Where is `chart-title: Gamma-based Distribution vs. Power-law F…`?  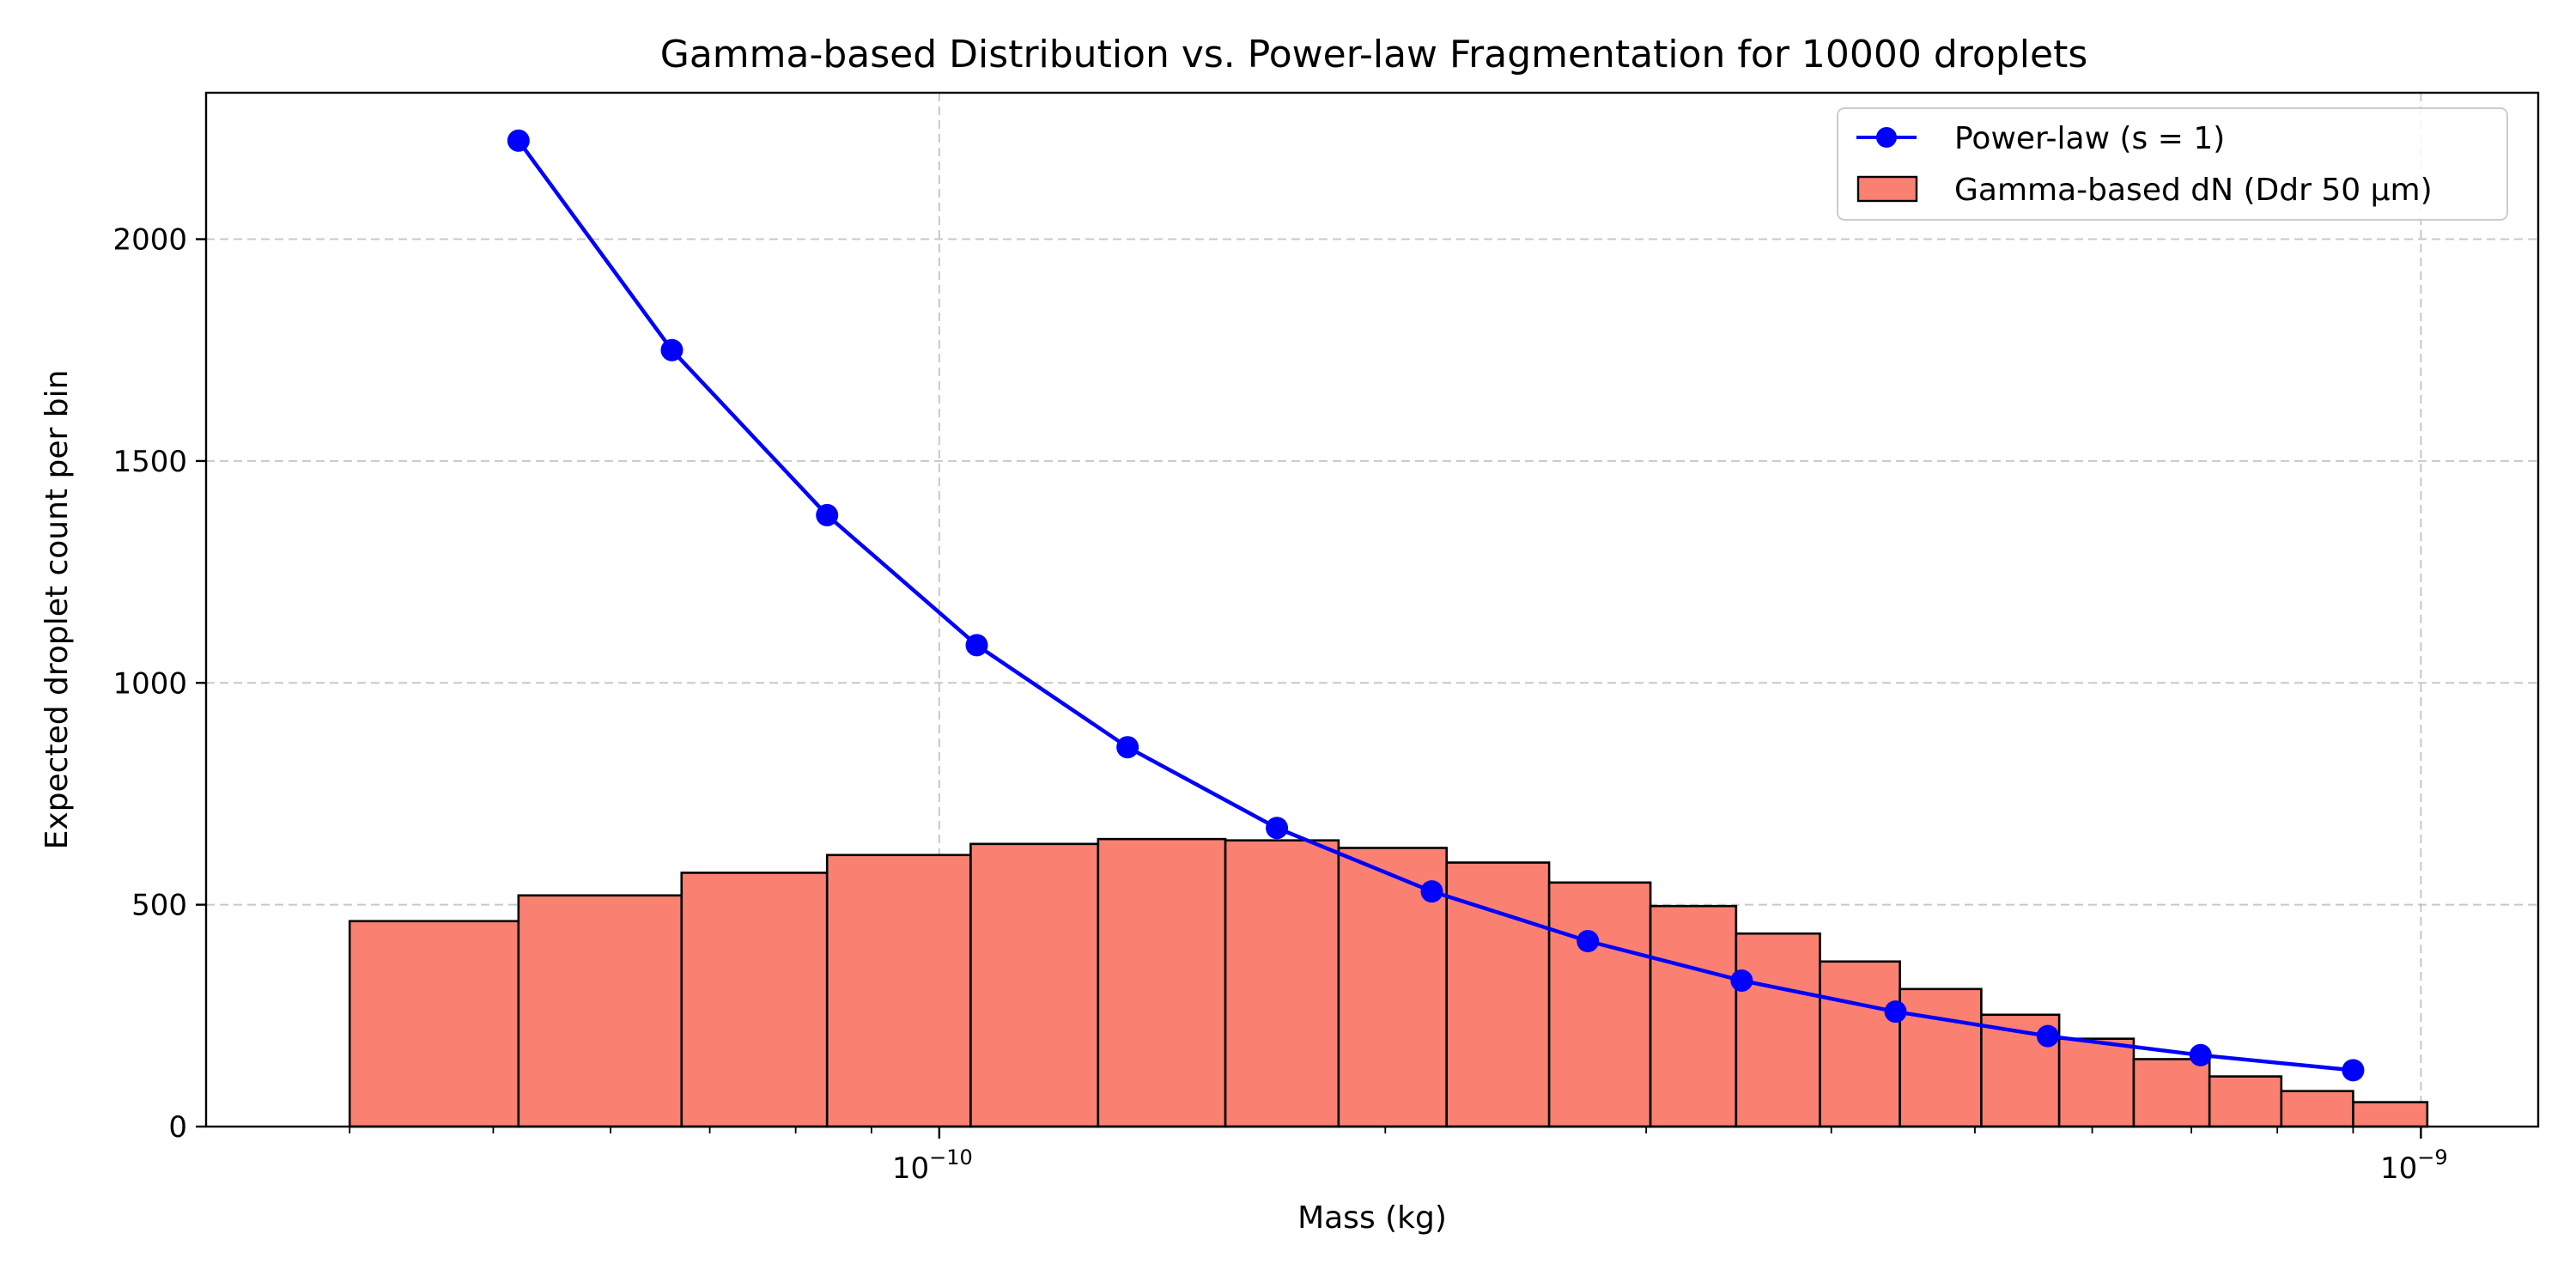 chart-title: Gamma-based Distribution vs. Power-law F… is located at coordinates (1374, 55).